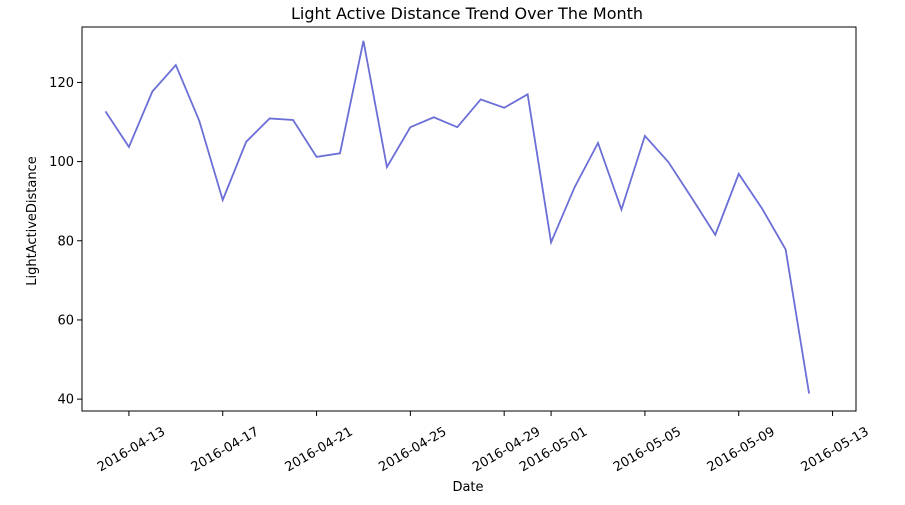 The image size is (905, 505). What do you see at coordinates (319, 449) in the screenshot?
I see `x-tick-label: 2016-04-21` at bounding box center [319, 449].